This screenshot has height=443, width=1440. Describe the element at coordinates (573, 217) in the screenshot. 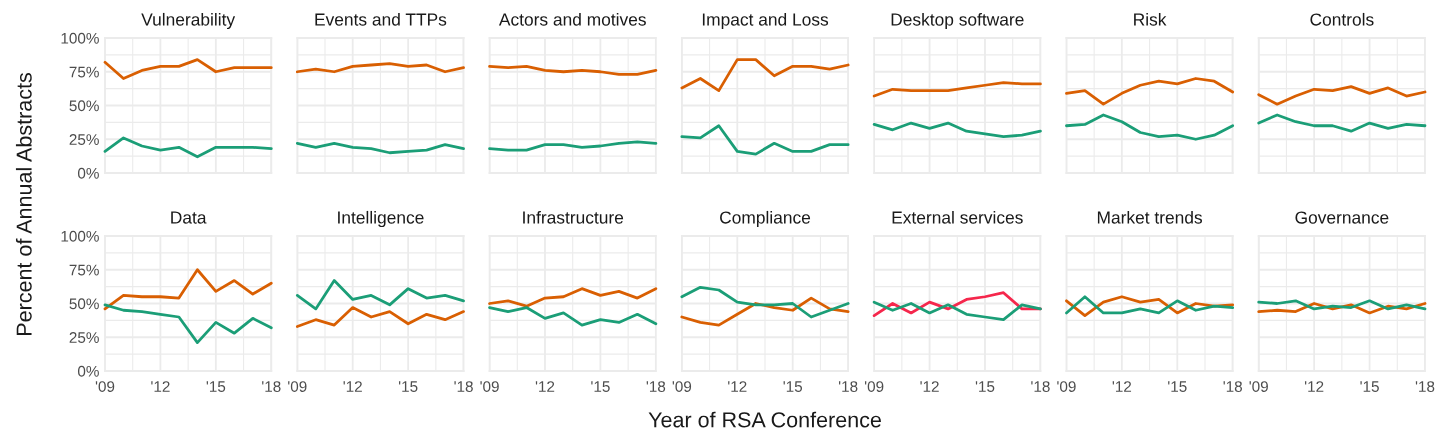

I see `chart-title: Infrastructure` at that location.